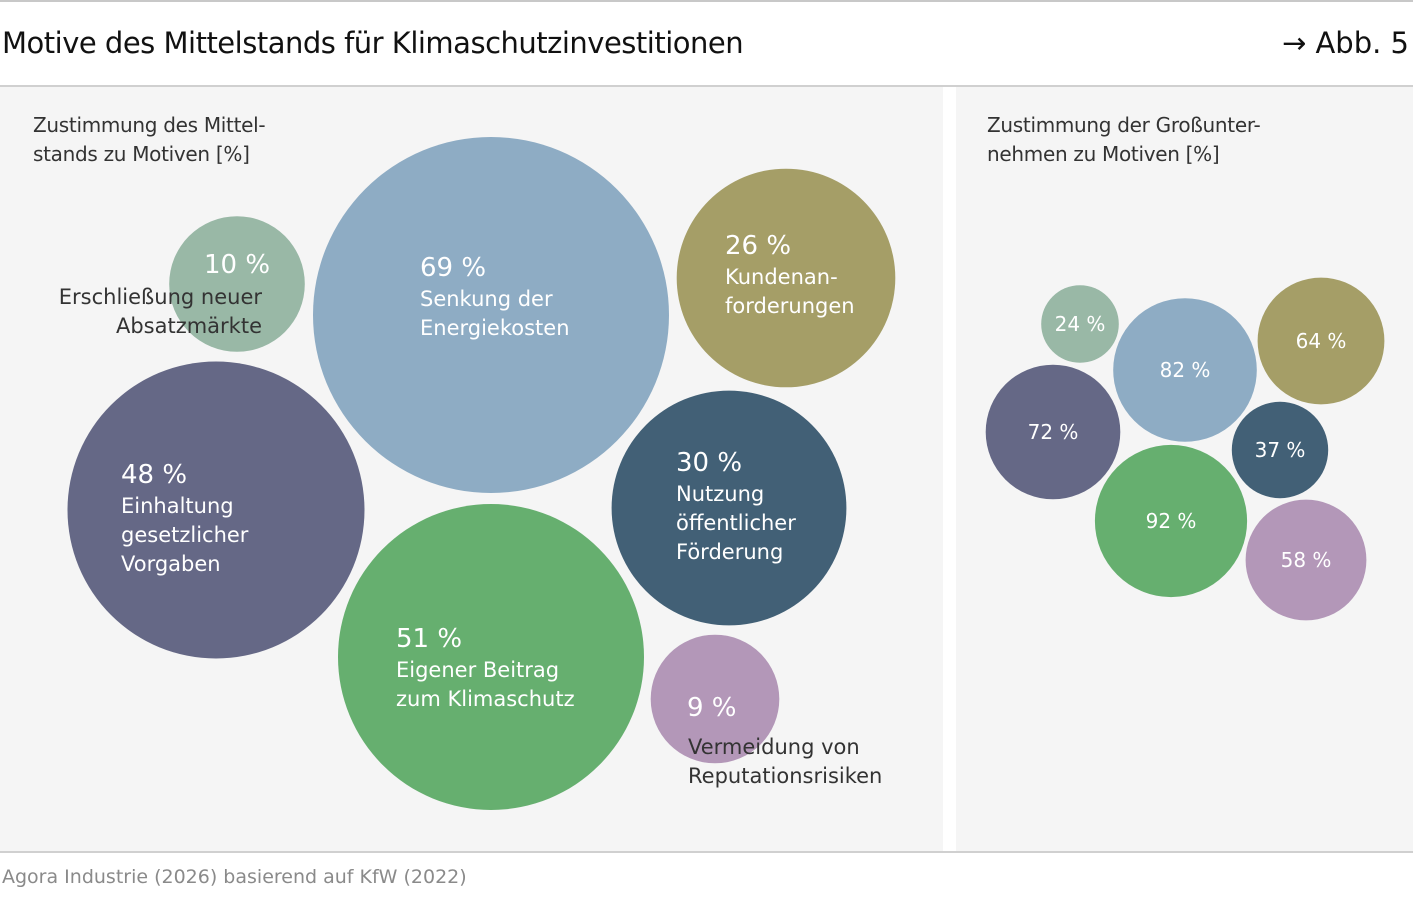 This screenshot has height=900, width=1413. What do you see at coordinates (758, 246) in the screenshot?
I see `bubble-value-label: 26 %` at bounding box center [758, 246].